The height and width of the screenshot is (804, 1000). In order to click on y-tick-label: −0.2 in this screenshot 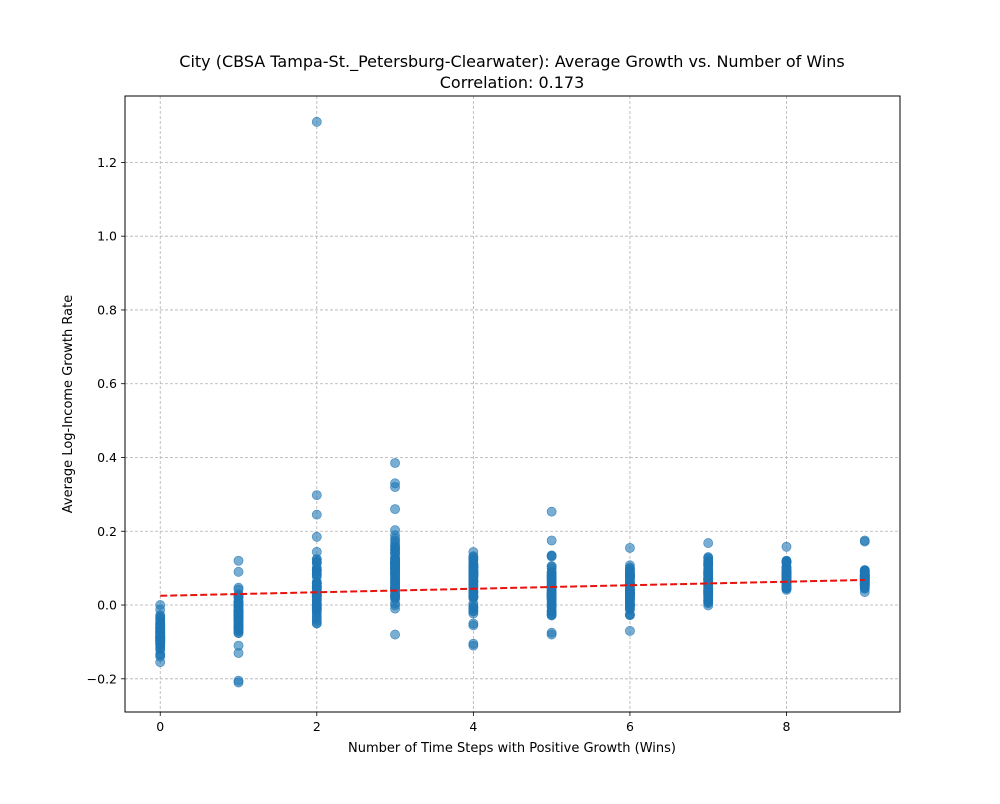, I will do `click(102, 678)`.